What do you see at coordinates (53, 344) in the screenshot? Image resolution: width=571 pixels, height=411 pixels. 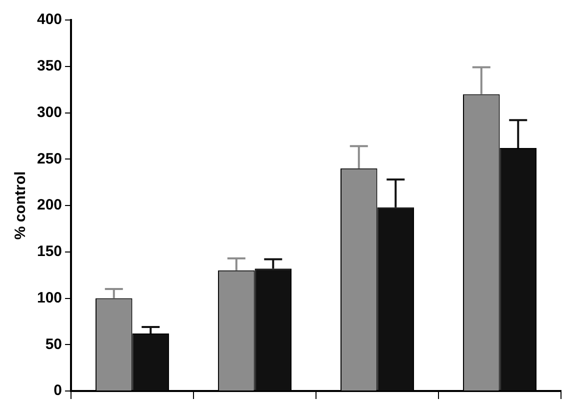 I see `y-tick-label: 50` at bounding box center [53, 344].